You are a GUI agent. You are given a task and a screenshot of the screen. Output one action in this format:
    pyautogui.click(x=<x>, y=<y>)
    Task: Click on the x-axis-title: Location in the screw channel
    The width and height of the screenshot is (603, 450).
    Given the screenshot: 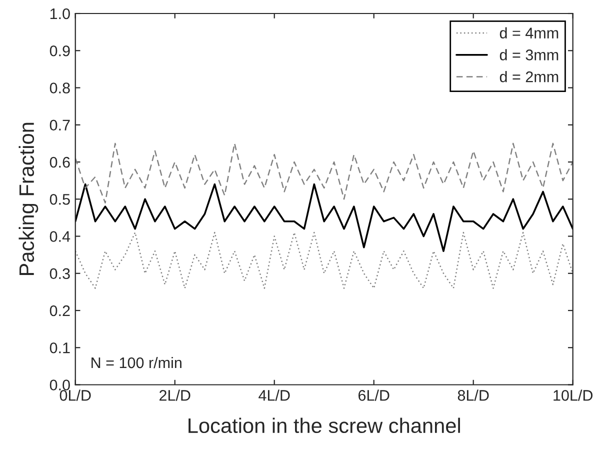 What is the action you would take?
    pyautogui.click(x=324, y=426)
    